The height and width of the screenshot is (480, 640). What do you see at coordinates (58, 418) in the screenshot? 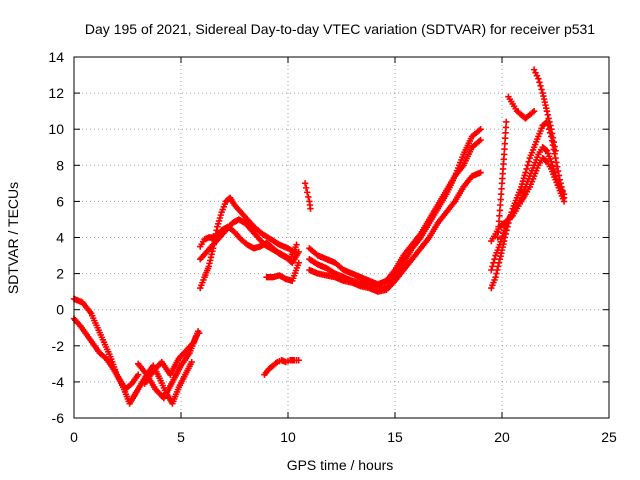
I see `y-tick-label: -6` at bounding box center [58, 418].